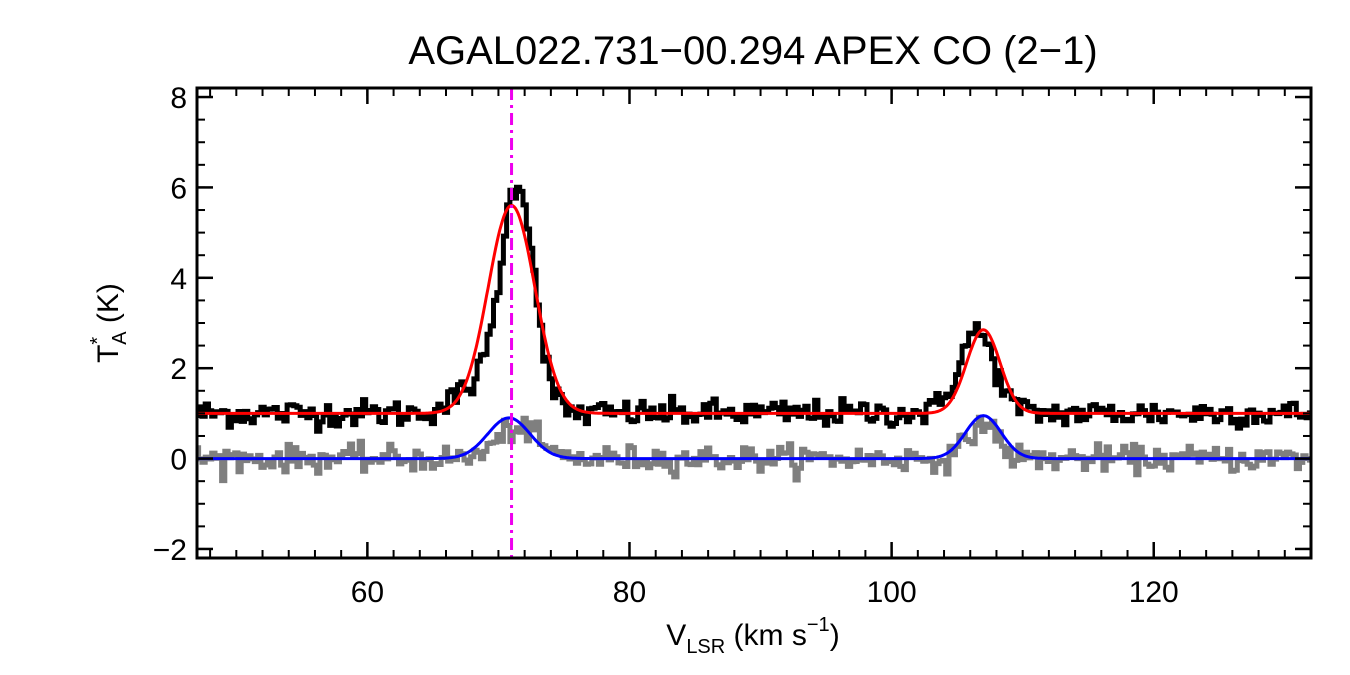 The image size is (1350, 675). I want to click on y-tick-label: 4, so click(178, 279).